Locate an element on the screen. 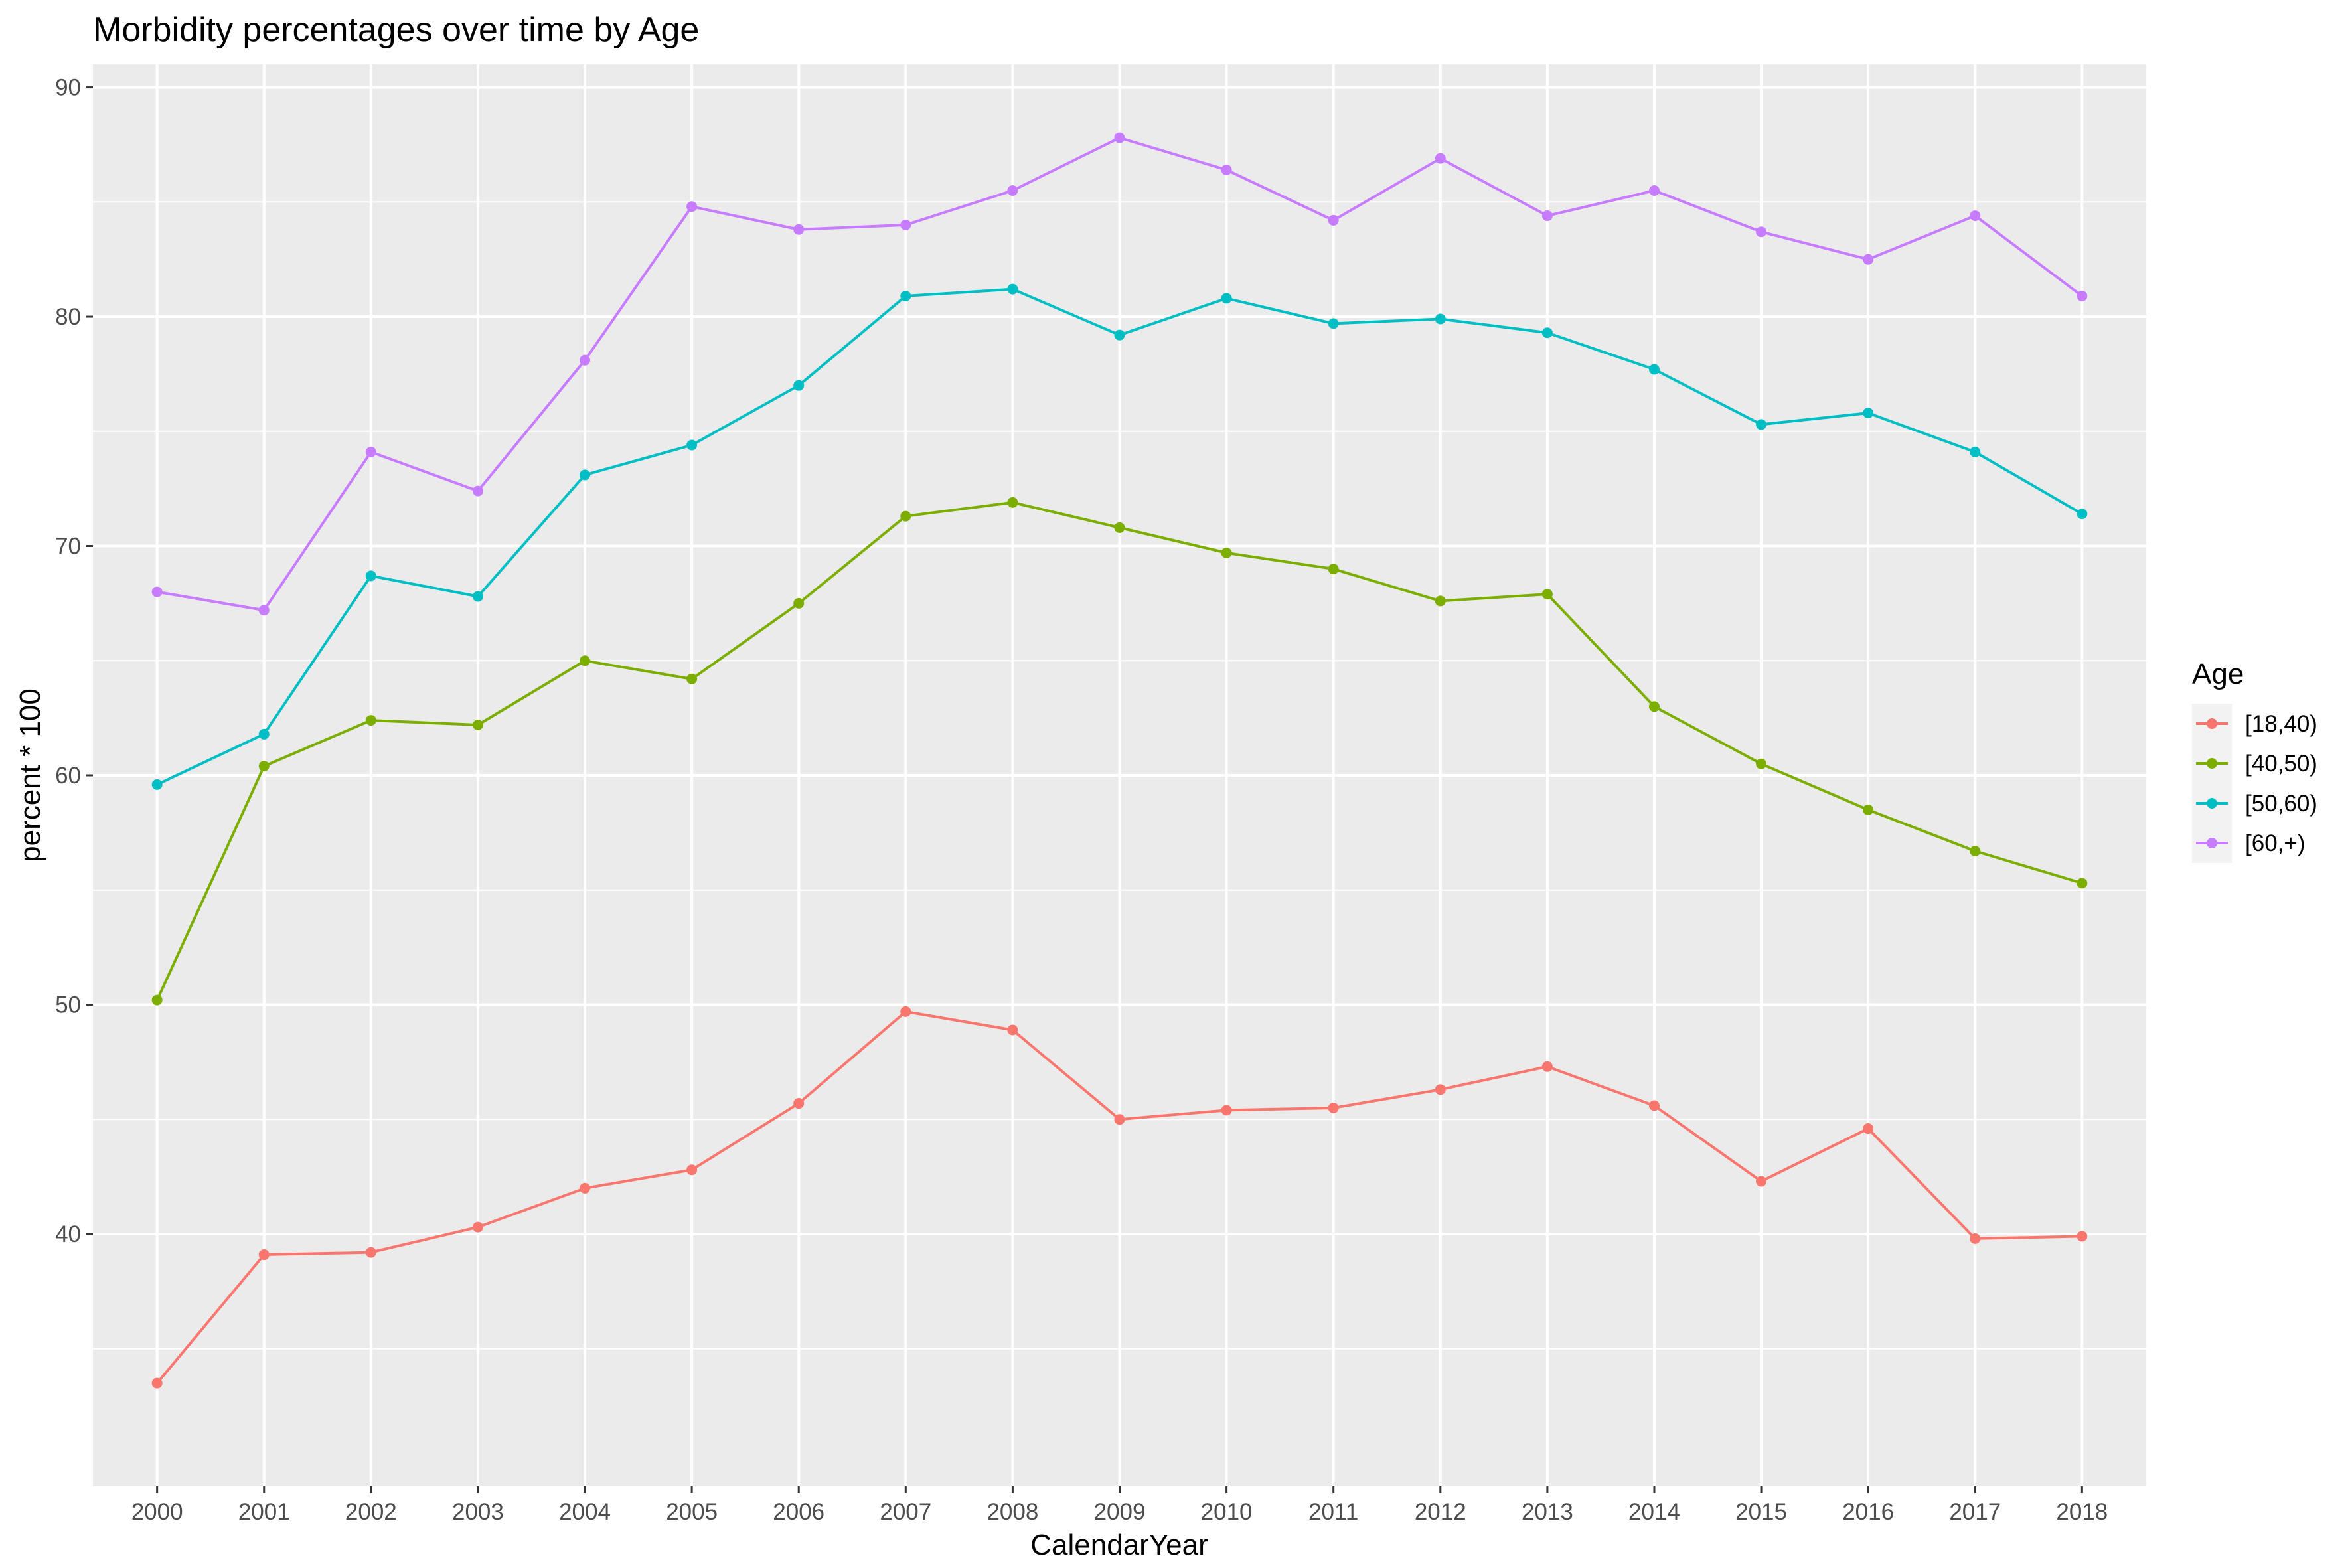 Image resolution: width=2352 pixels, height=1568 pixels. y-tick-label: 40 is located at coordinates (68, 1234).